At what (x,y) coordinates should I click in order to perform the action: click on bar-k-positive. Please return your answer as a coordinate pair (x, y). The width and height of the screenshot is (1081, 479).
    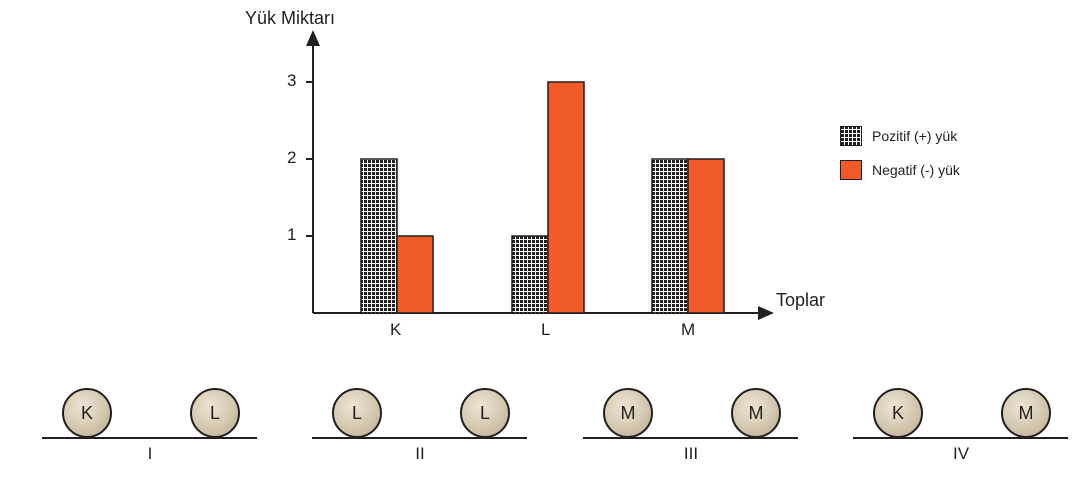
    Looking at the image, I should click on (379, 236).